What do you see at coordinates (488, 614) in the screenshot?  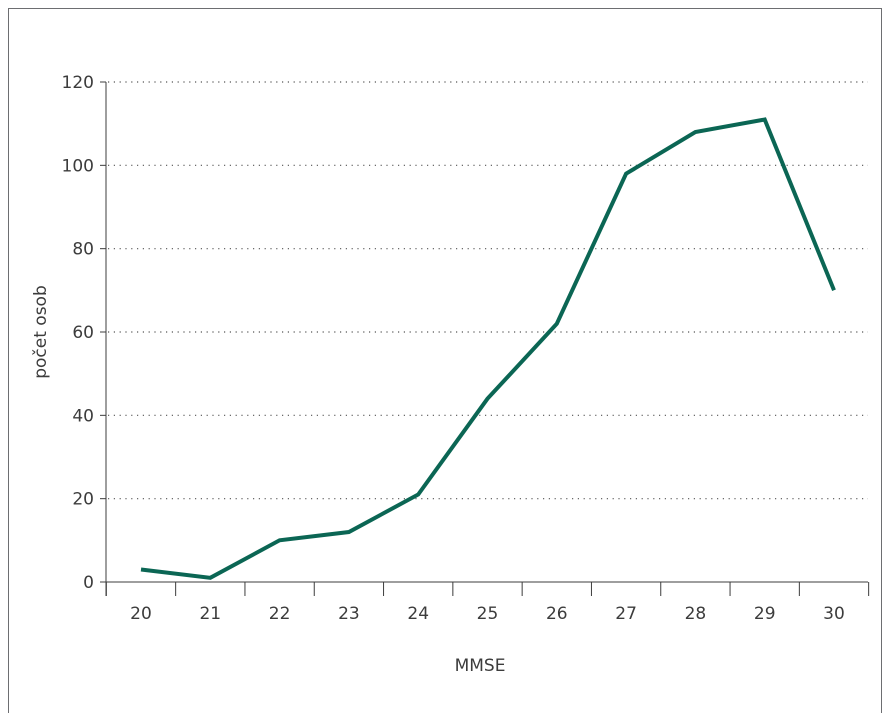 I see `x-tick-label: 25` at bounding box center [488, 614].